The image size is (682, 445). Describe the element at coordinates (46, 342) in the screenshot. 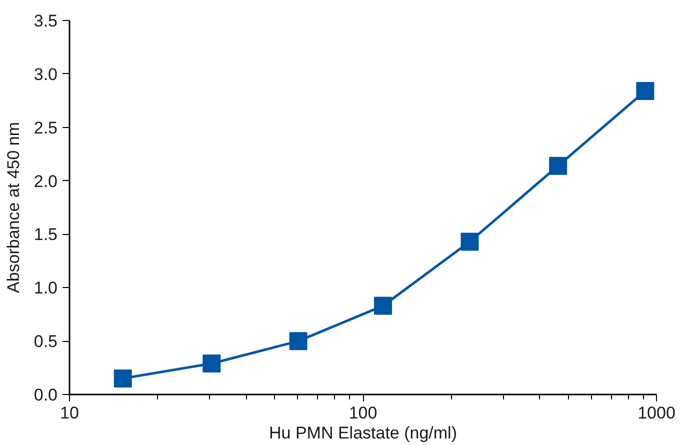

I see `y-tick-label: 0.5` at that location.